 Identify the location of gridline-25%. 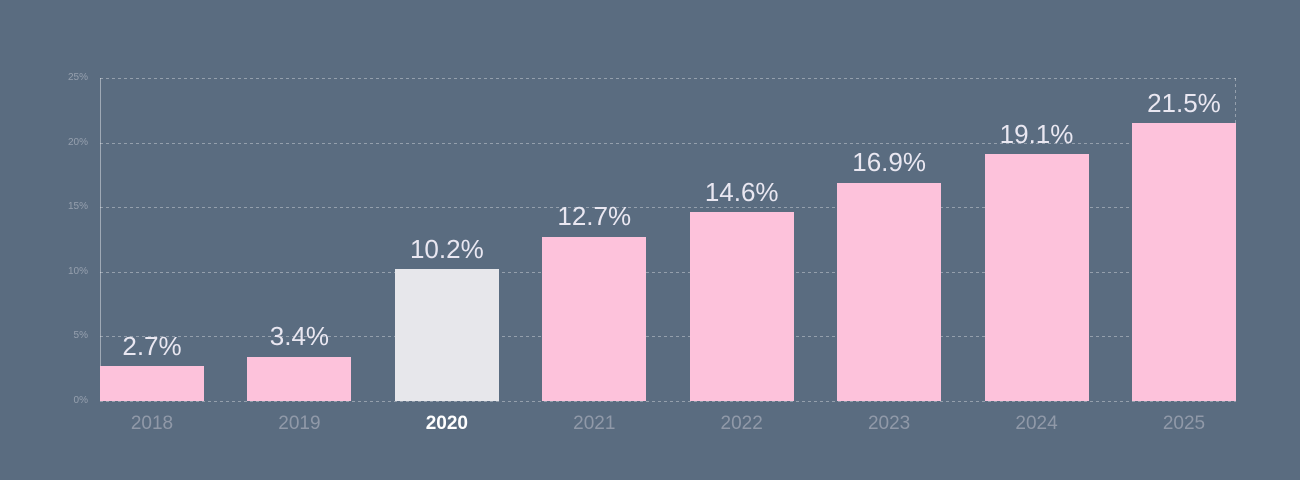
(668, 78).